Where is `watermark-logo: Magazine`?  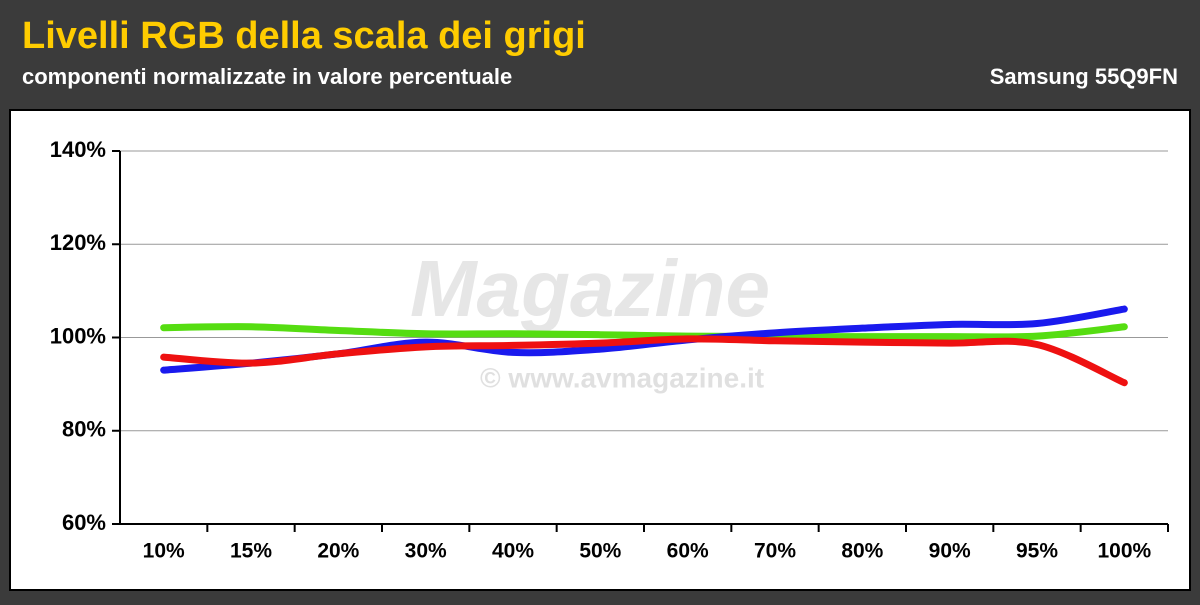 watermark-logo: Magazine is located at coordinates (590, 288).